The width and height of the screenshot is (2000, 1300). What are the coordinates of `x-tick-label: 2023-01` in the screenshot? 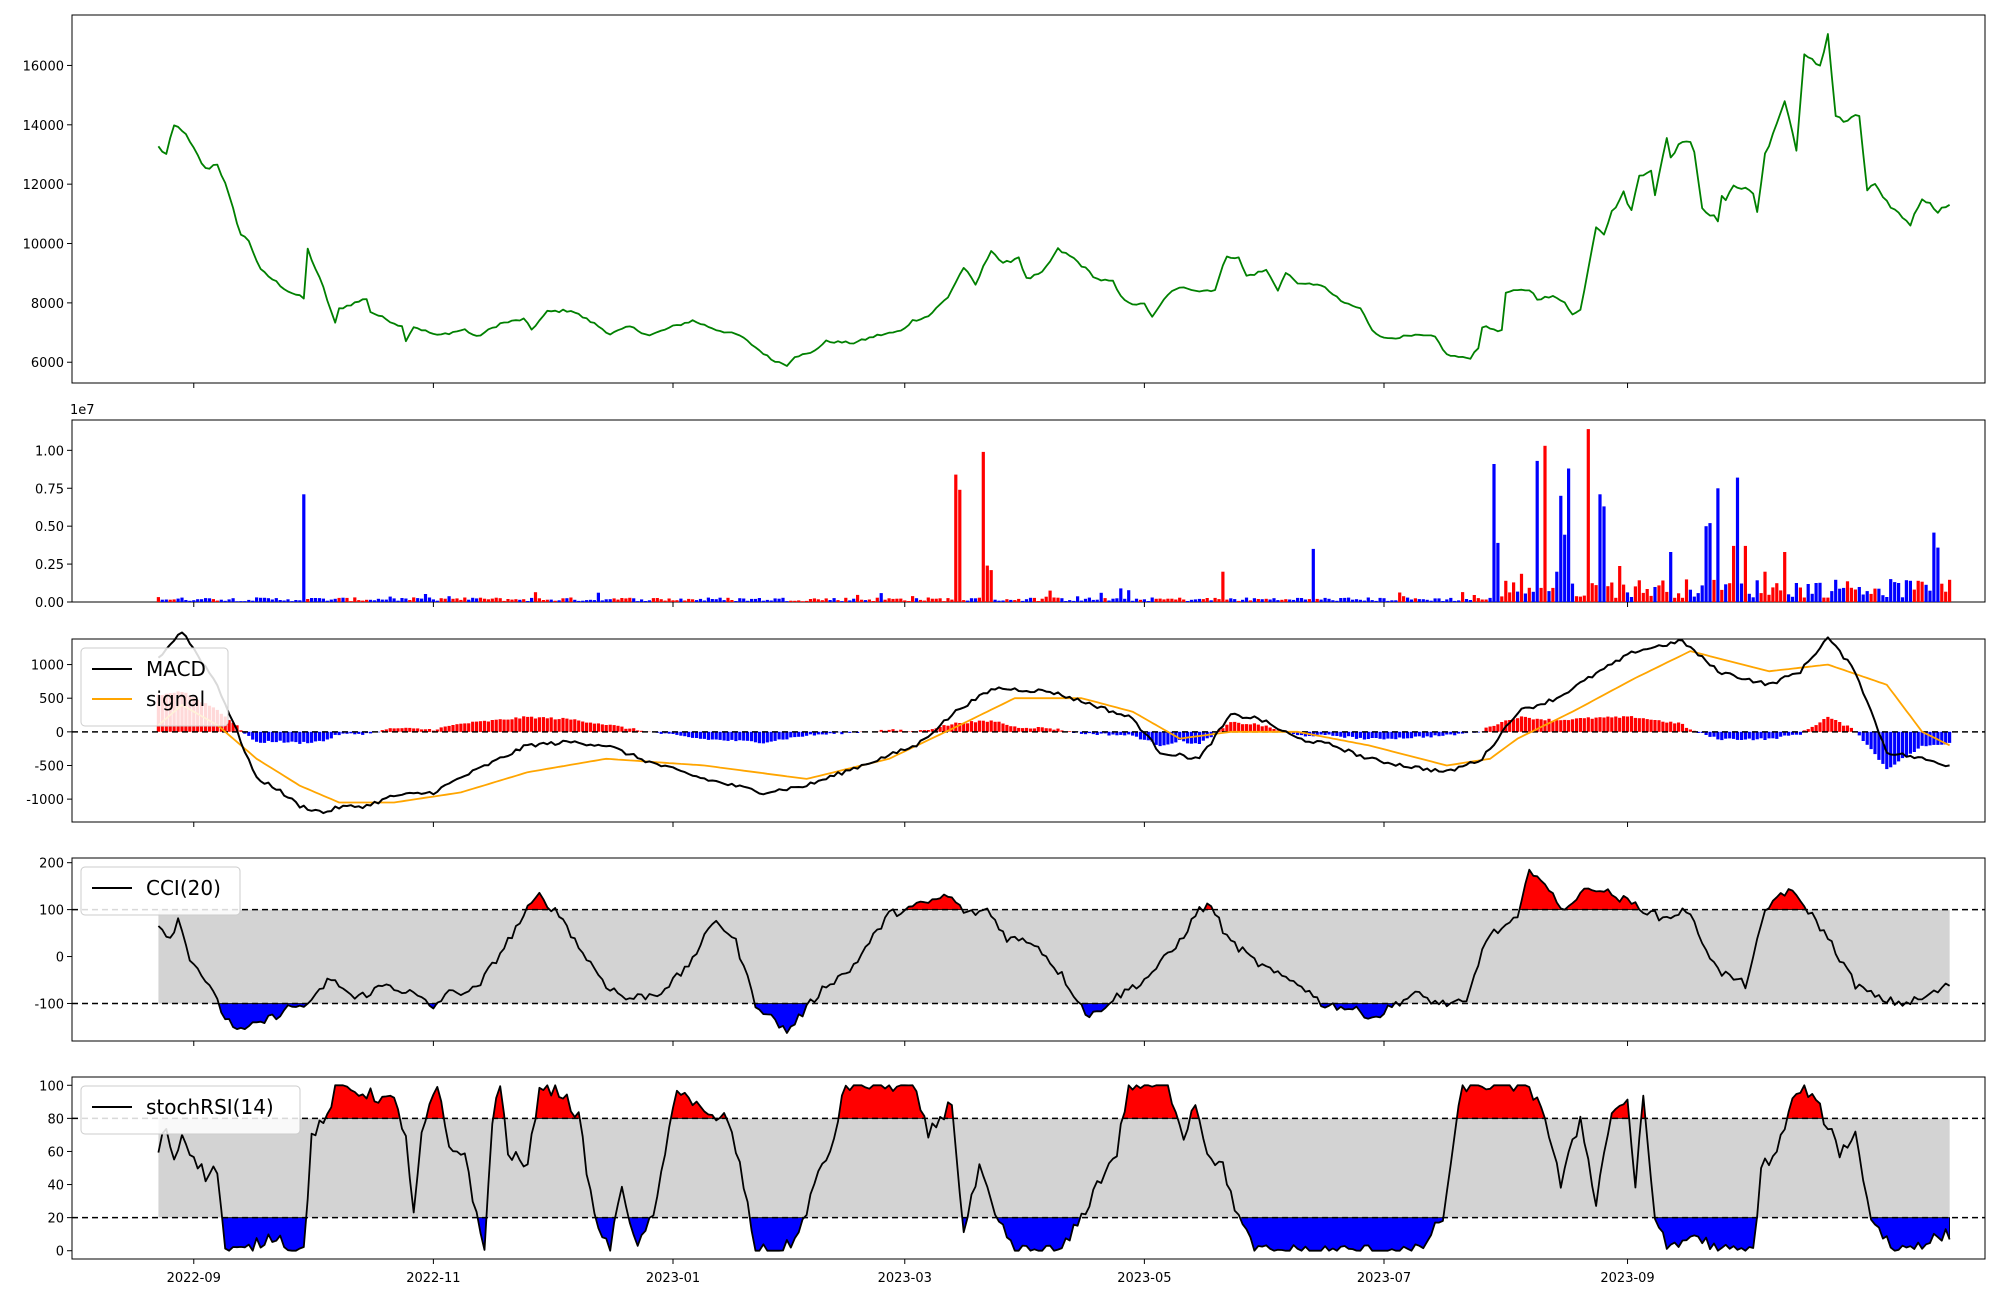 It's located at (673, 1278).